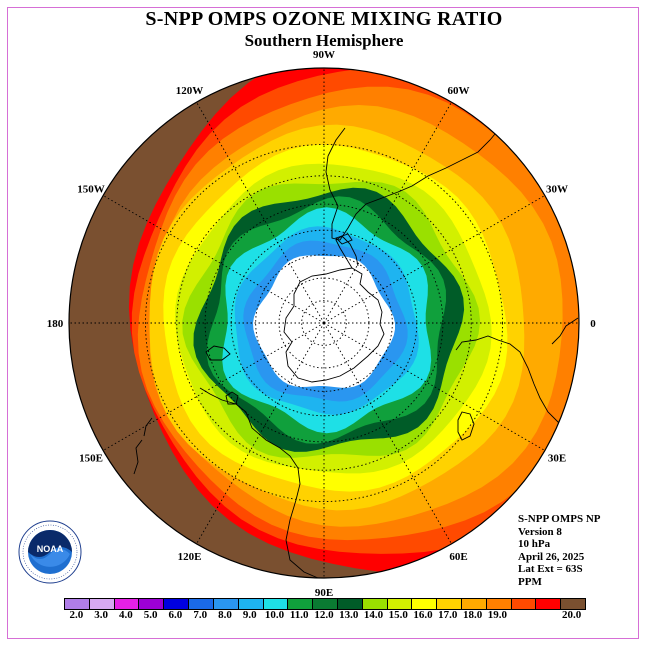 Image resolution: width=648 pixels, height=648 pixels. I want to click on africa-east, so click(565, 331).